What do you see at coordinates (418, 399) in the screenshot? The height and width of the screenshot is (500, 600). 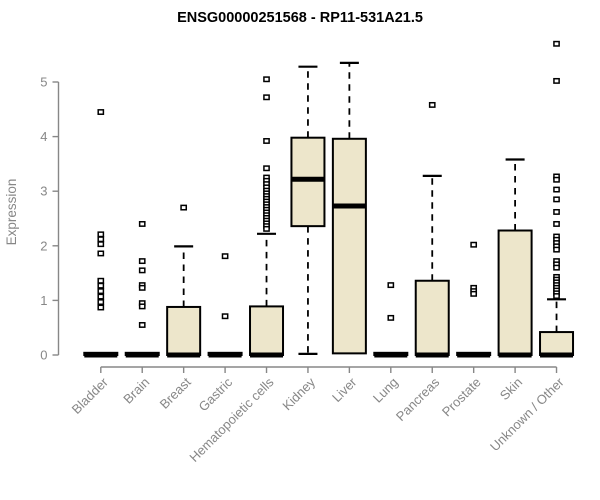 I see `x-label-pancreas: Pancreas` at bounding box center [418, 399].